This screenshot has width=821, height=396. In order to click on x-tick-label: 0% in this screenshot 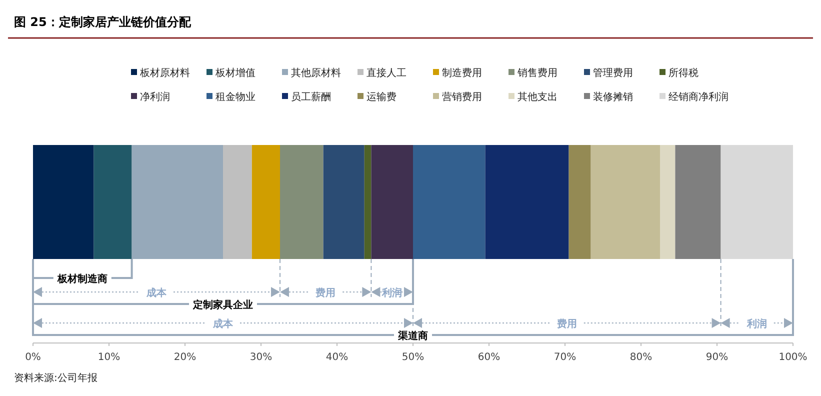, I will do `click(33, 357)`.